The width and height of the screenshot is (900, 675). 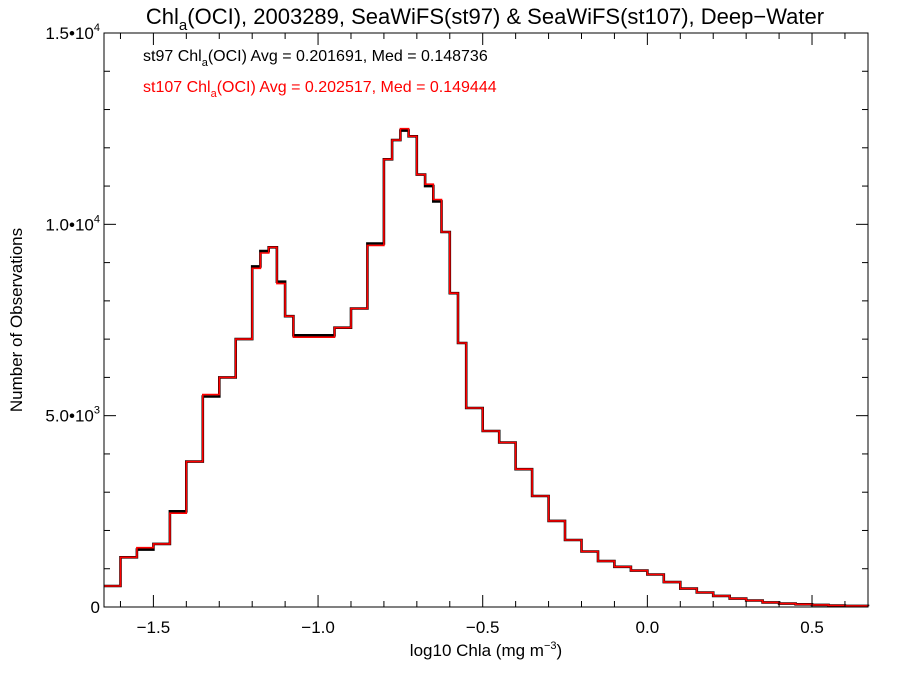 I want to click on y-axis-label: Number of Observations, so click(x=16, y=320).